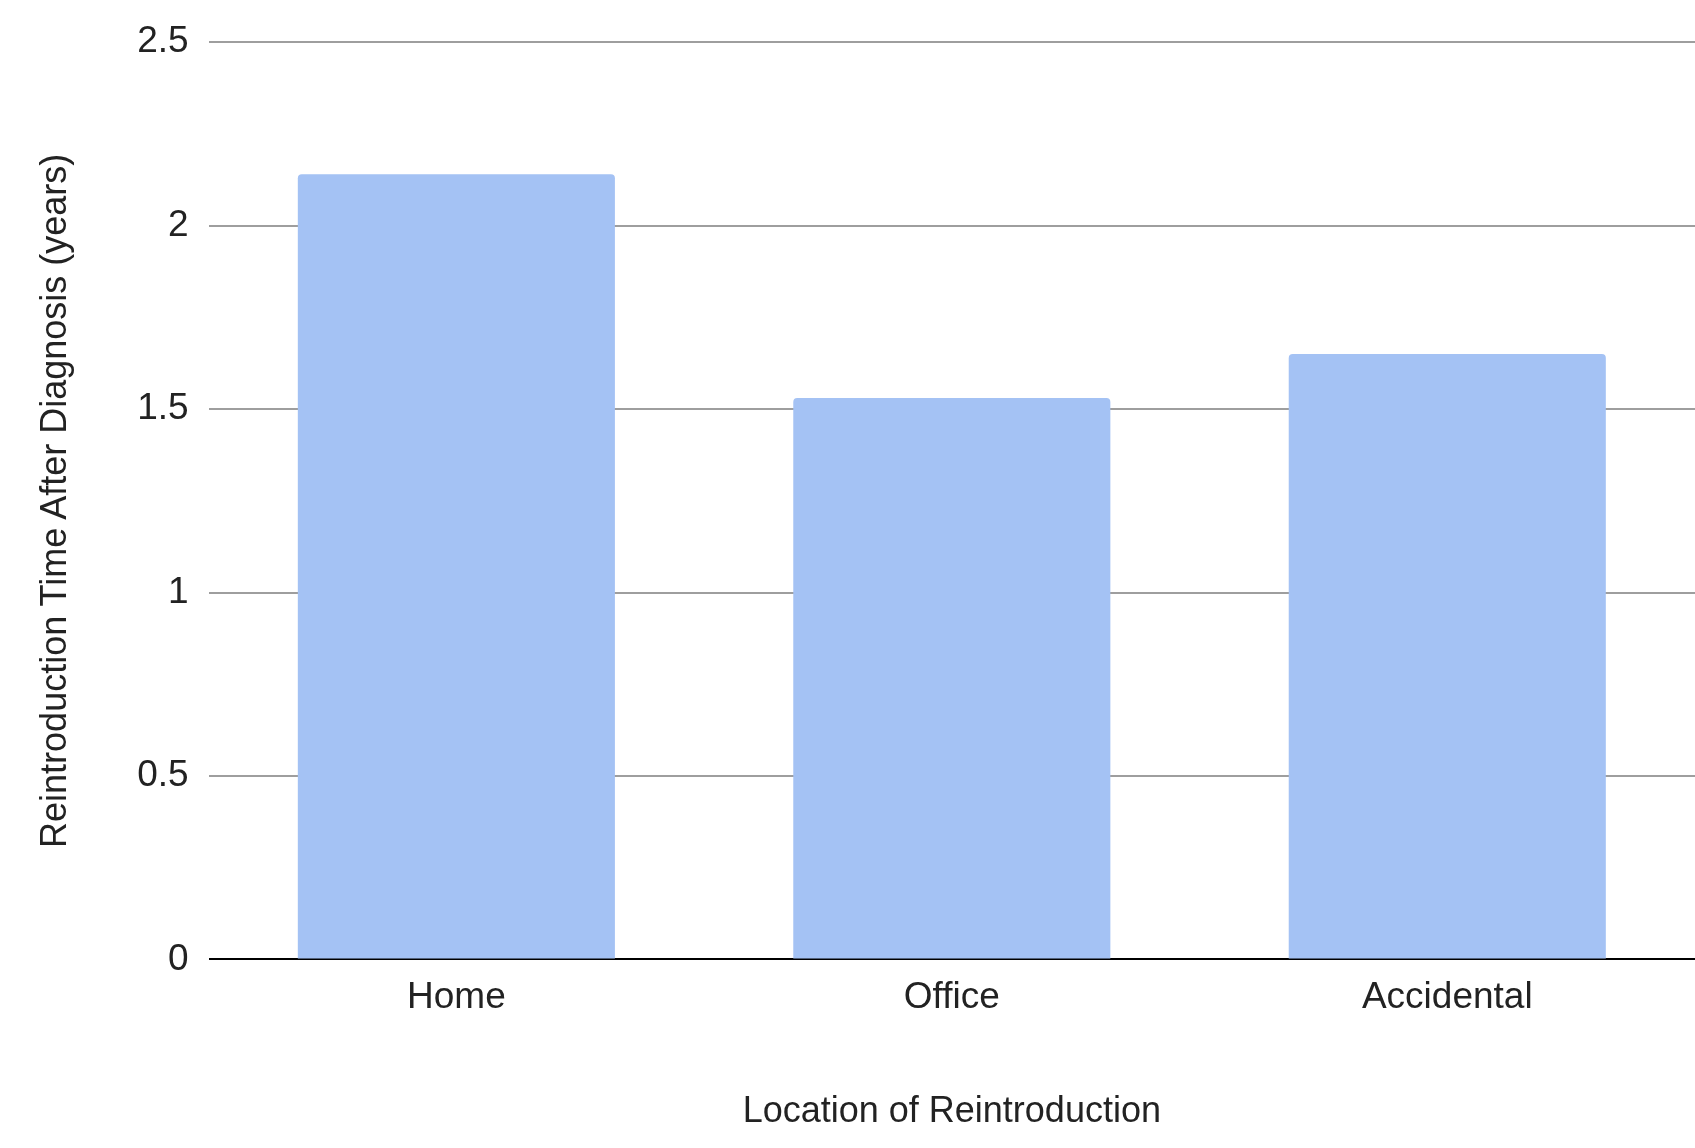  Describe the element at coordinates (951, 1110) in the screenshot. I see `x-axis-title: Location of Reintroduction` at that location.